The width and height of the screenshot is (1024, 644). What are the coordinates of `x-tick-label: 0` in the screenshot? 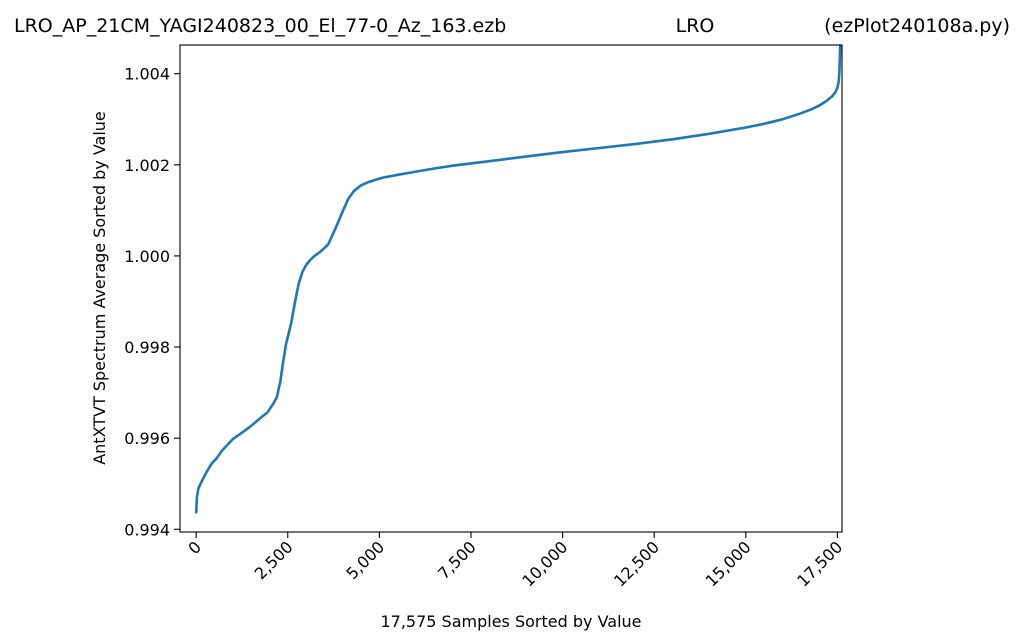 It's located at (194, 547).